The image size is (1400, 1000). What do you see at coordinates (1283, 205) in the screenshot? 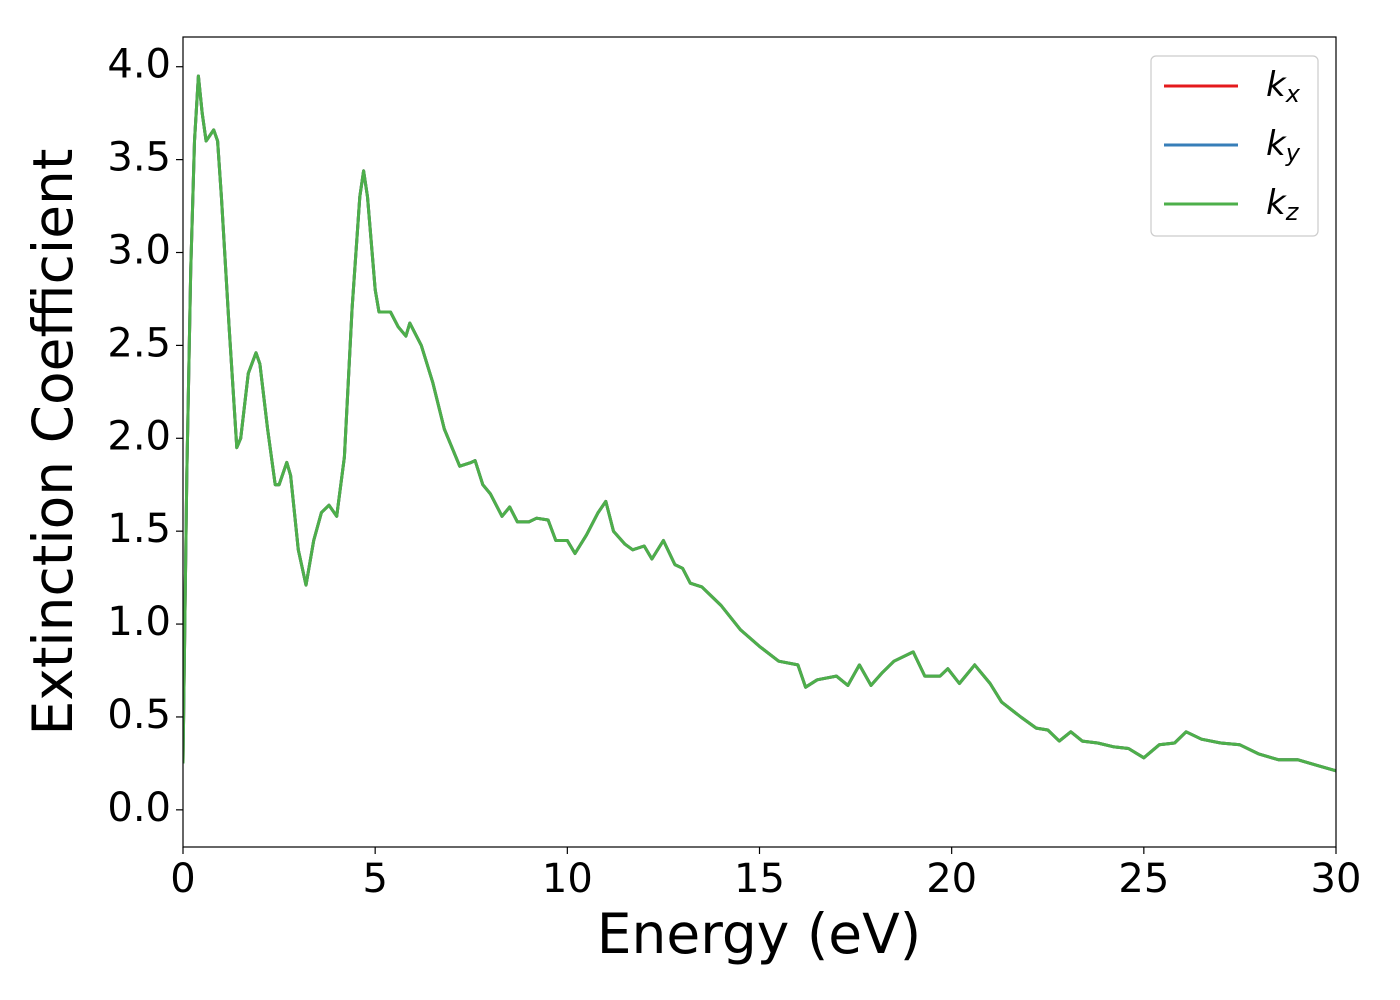
I see `legend-label: kz` at bounding box center [1283, 205].